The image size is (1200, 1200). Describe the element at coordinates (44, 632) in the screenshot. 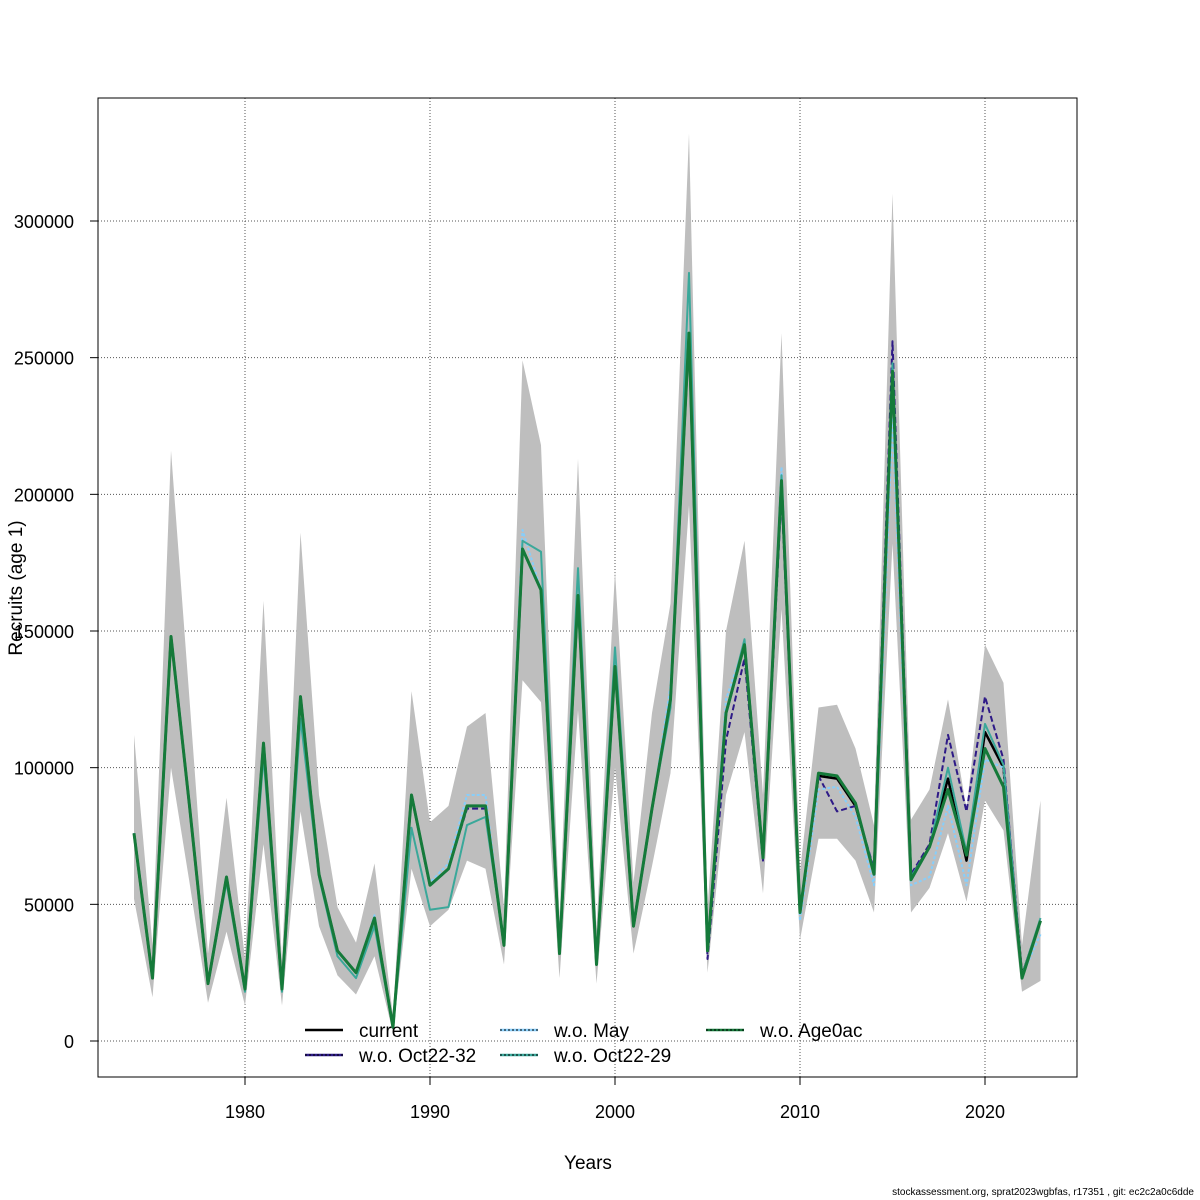

I see `y-tick-label: 150000` at that location.